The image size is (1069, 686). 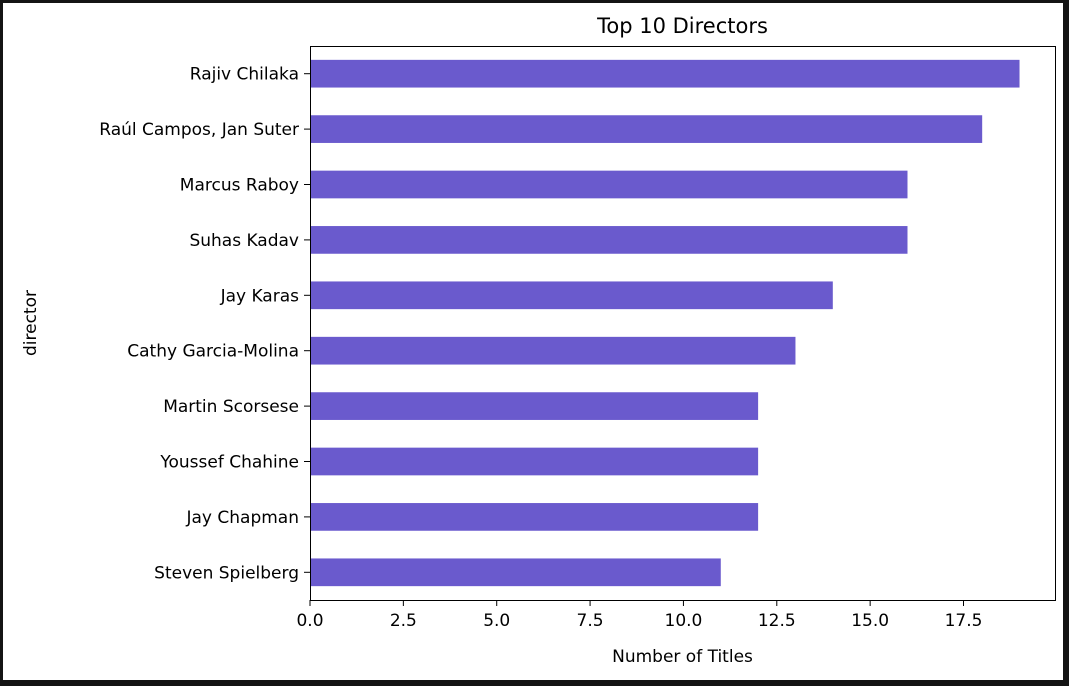 What do you see at coordinates (639, 615) in the screenshot?
I see `x-ticks: 0.0 2.5 5.0 7.5 10.0 12.5 15.0 17.5` at bounding box center [639, 615].